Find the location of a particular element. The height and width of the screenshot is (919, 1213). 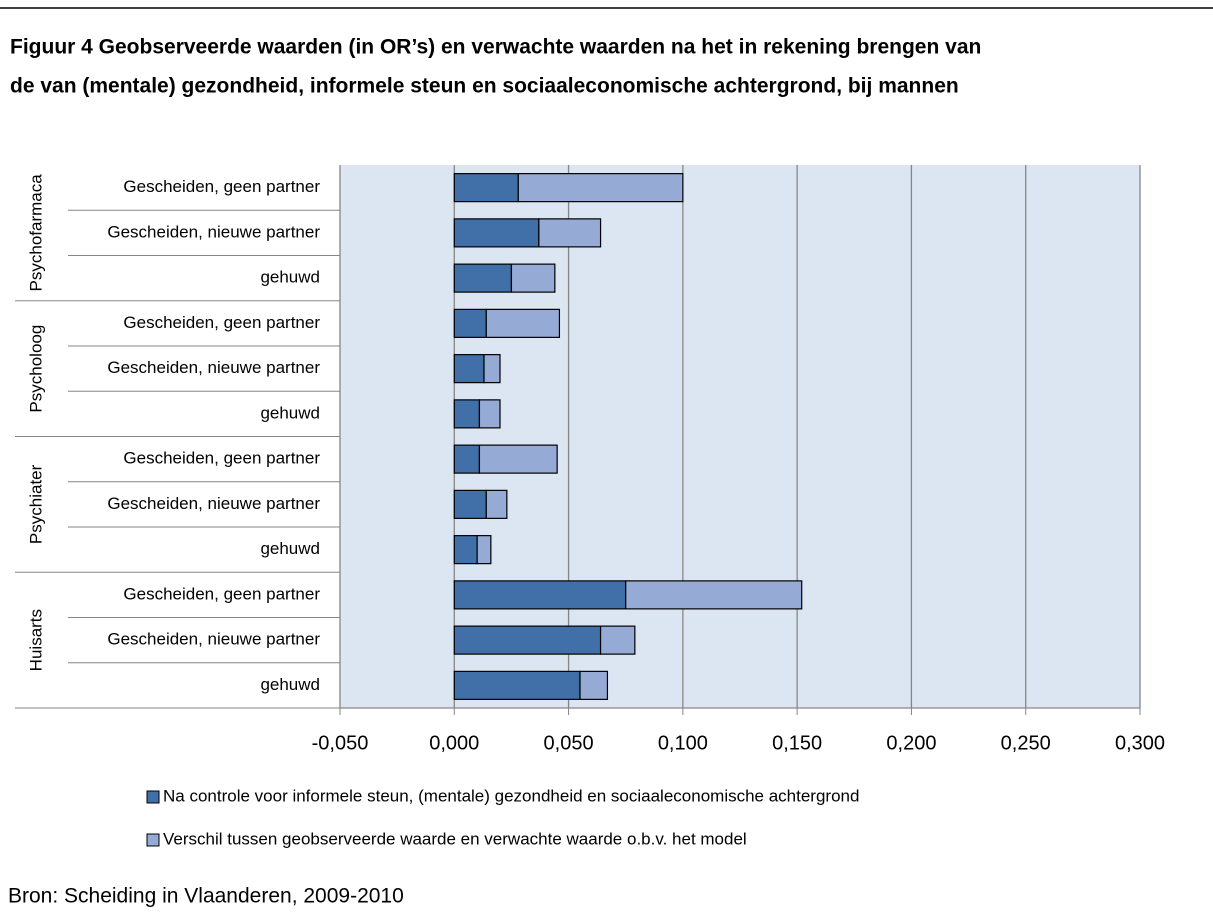

x-tick-label: 0,000 is located at coordinates (454, 743).